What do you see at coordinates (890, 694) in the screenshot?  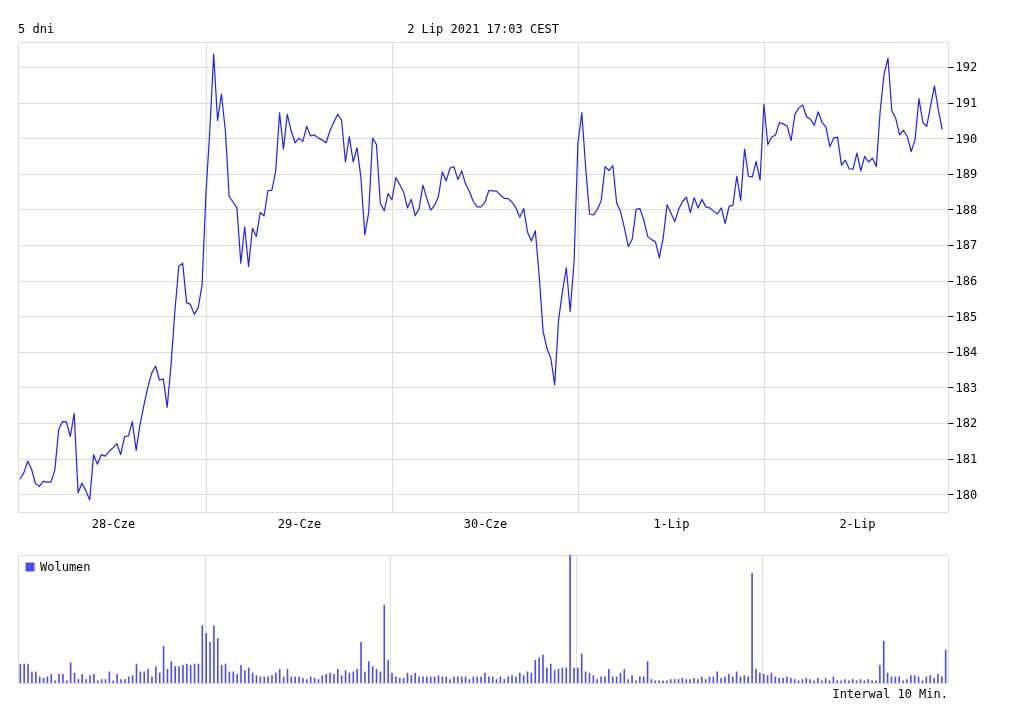 I see `text: Interwal 10 Min.` at bounding box center [890, 694].